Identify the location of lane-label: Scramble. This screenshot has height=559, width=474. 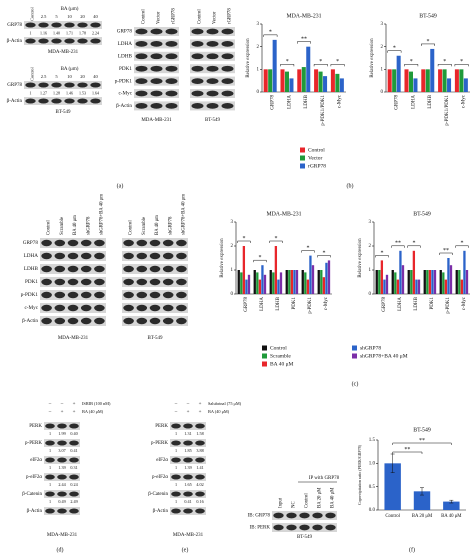
(62, 226).